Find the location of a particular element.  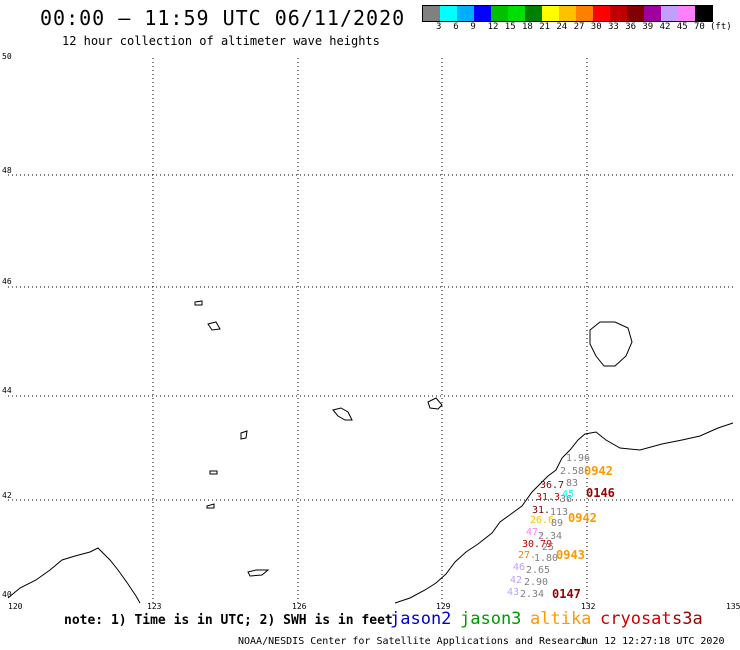

lon-label: 123 is located at coordinates (154, 606).